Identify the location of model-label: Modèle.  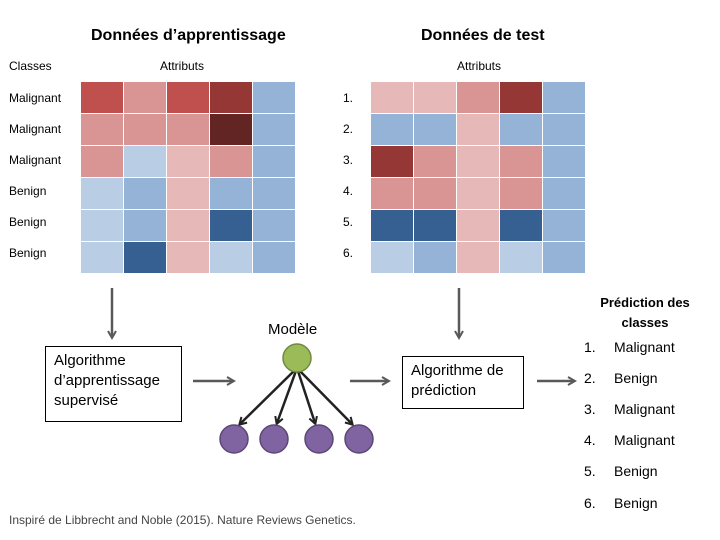
(293, 329).